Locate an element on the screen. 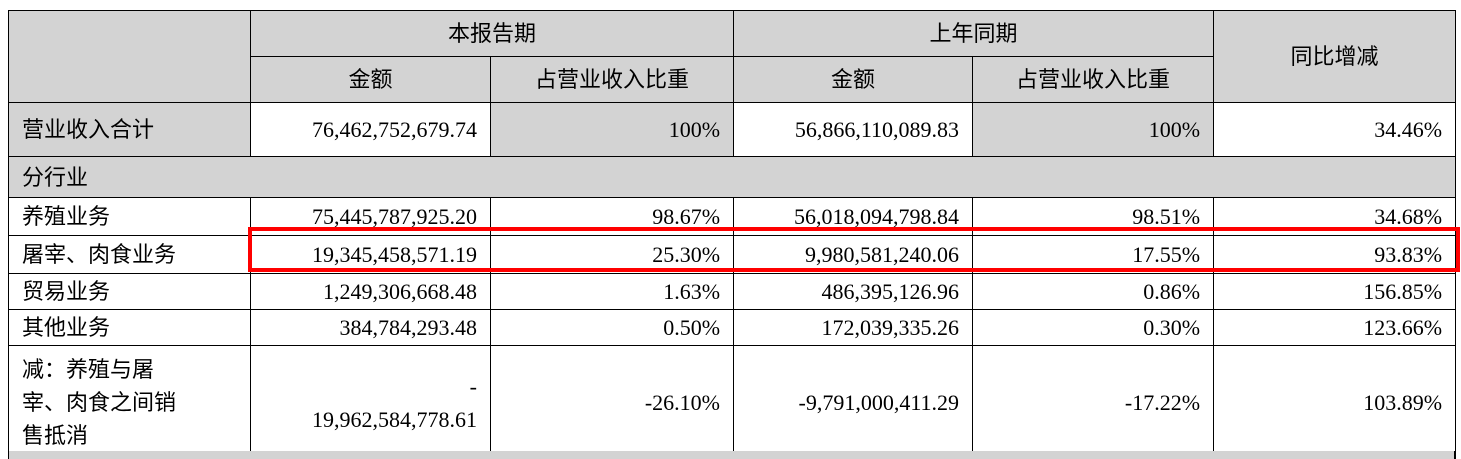  cell-current-amount: - 19,962,584,778.61 is located at coordinates (370, 402).